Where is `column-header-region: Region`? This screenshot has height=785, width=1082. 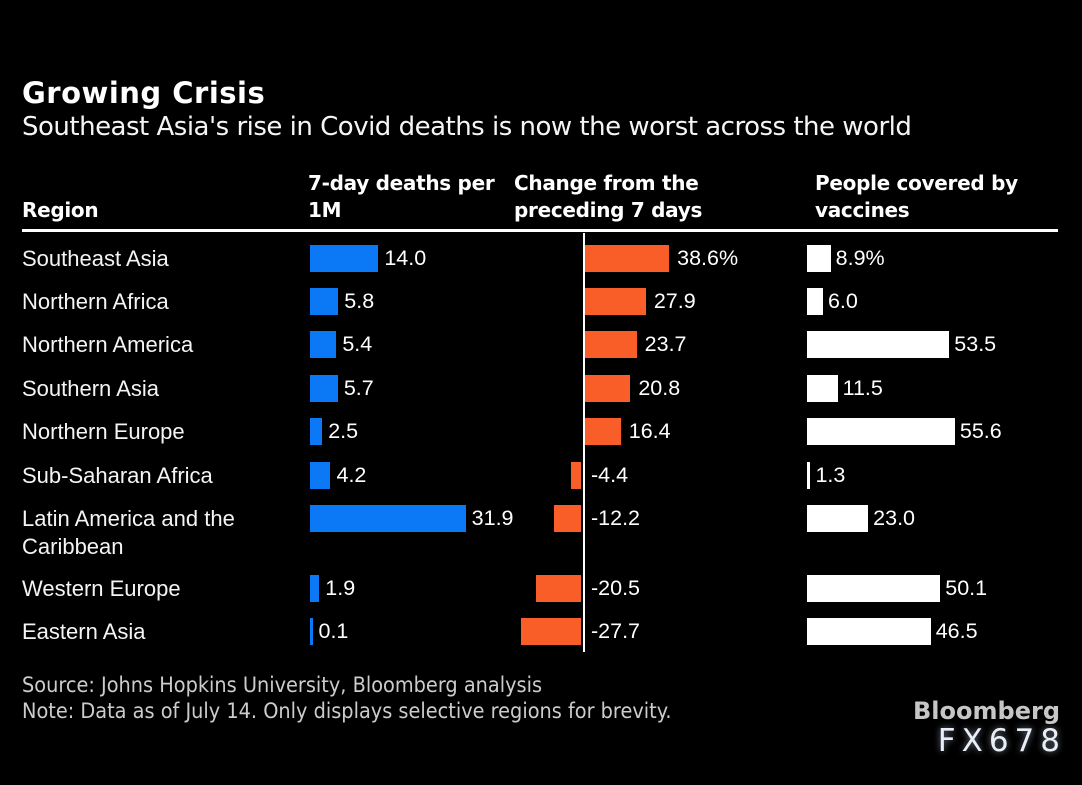 column-header-region: Region is located at coordinates (60, 210).